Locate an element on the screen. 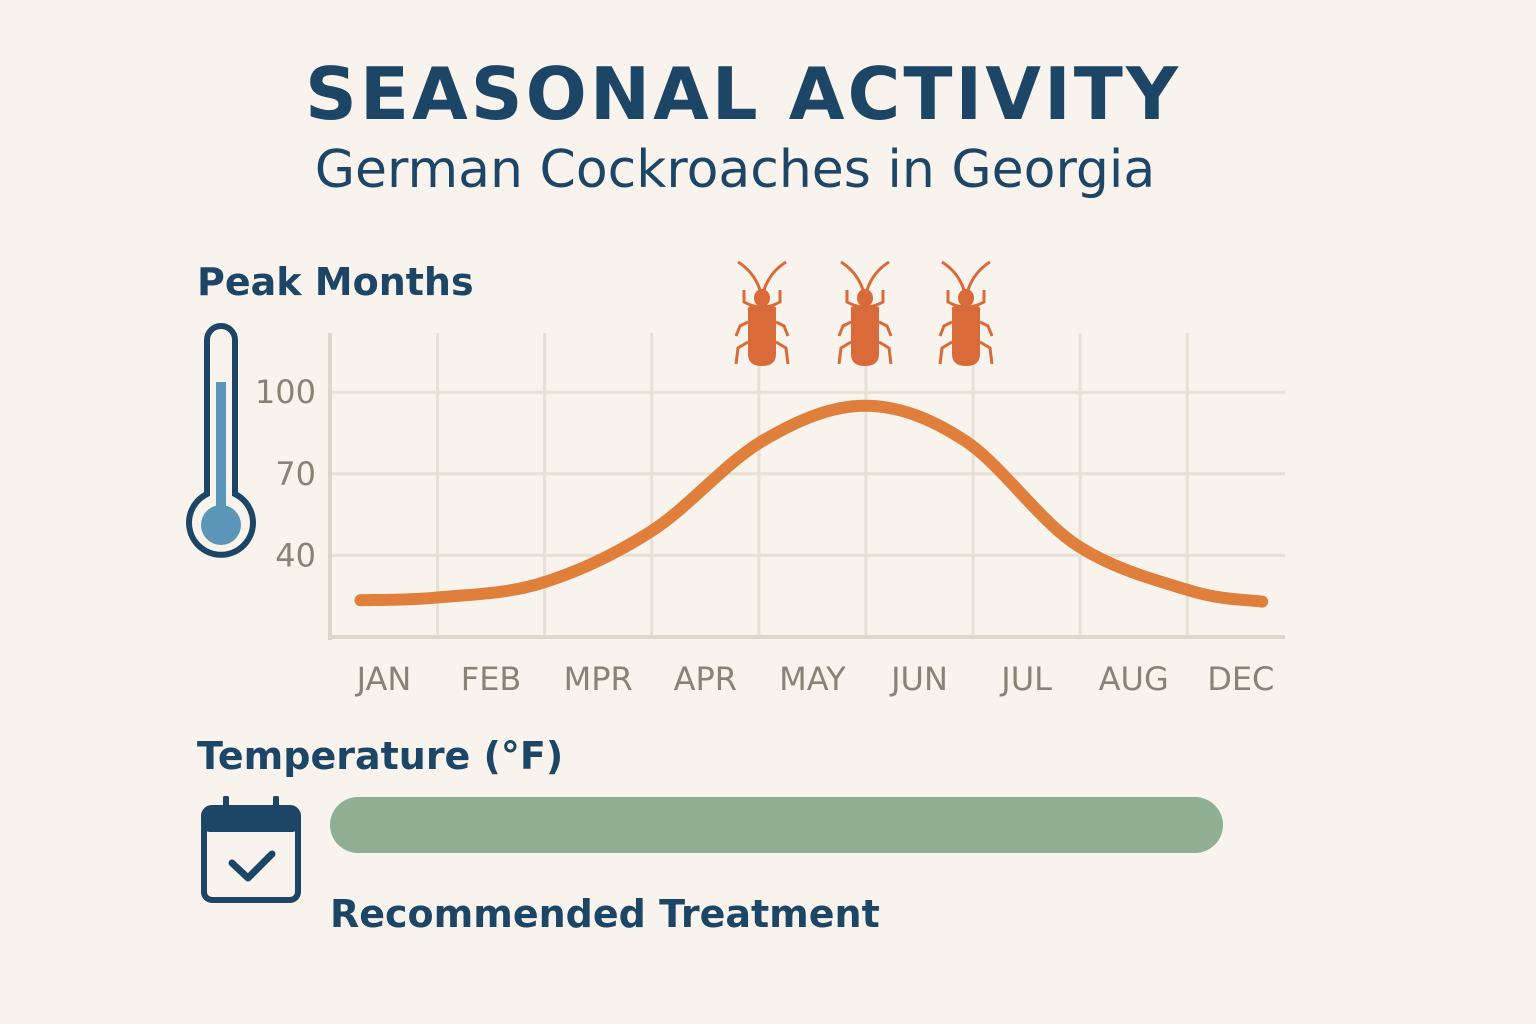 This screenshot has width=1536, height=1024. x-tick-label: MPR is located at coordinates (598, 679).